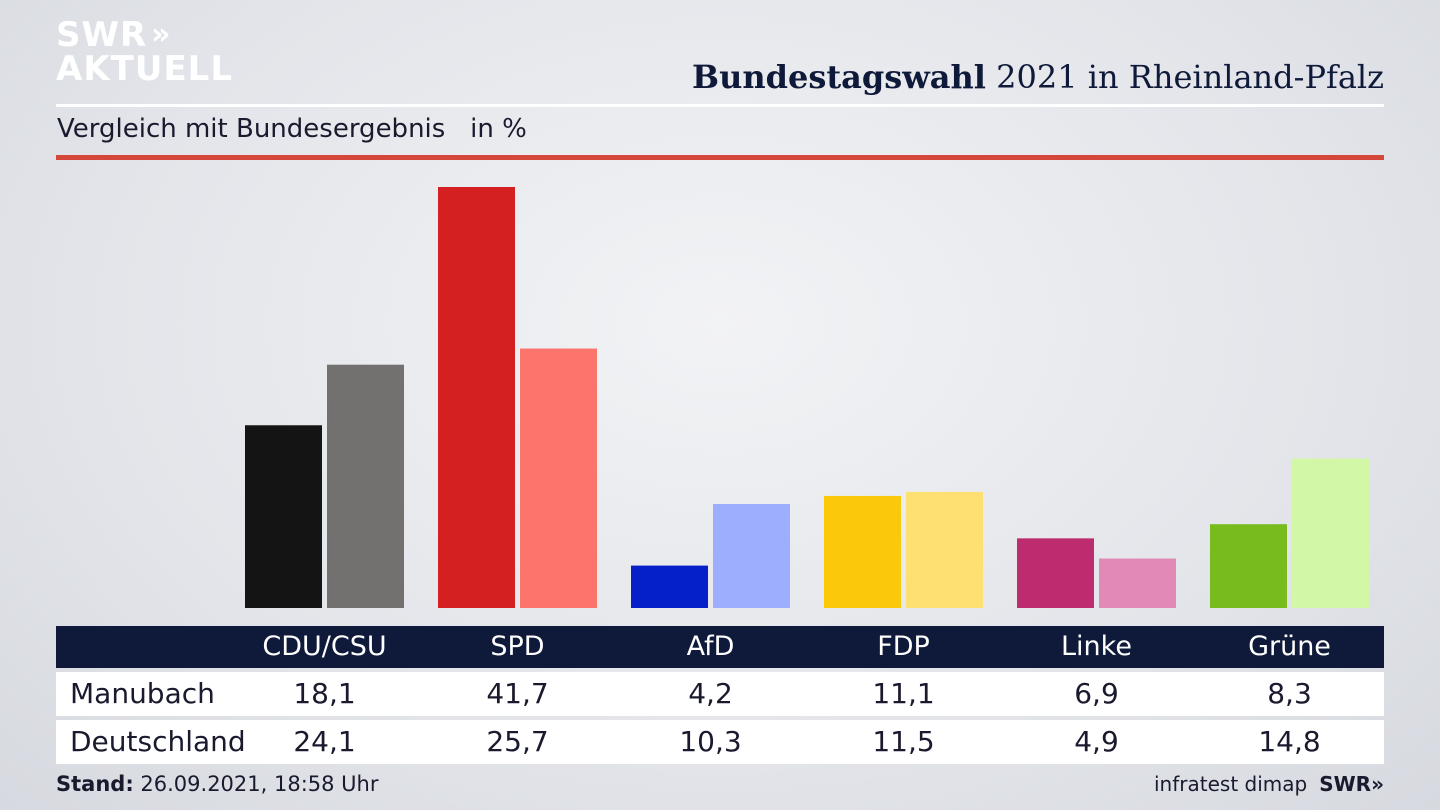  Describe the element at coordinates (324, 741) in the screenshot. I see `value-cell: 24,1` at that location.